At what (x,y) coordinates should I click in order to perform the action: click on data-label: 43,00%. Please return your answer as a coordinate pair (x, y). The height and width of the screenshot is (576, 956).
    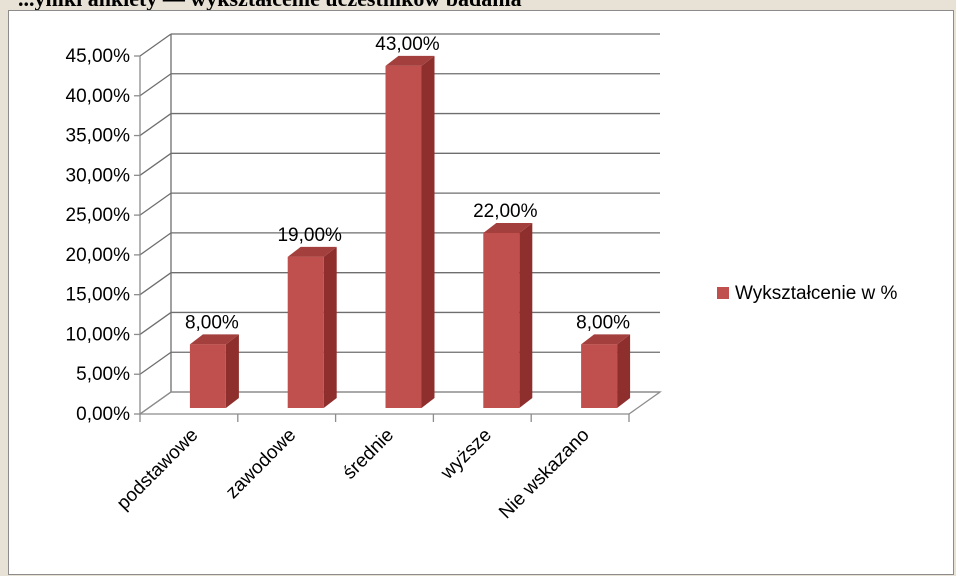
    Looking at the image, I should click on (407, 44).